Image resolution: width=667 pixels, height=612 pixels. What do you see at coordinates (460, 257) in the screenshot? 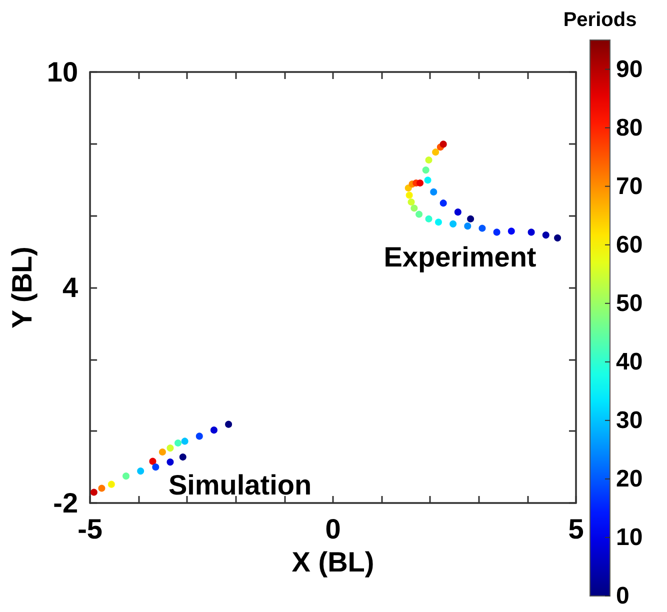
I see `annotation: Experiment` at bounding box center [460, 257].